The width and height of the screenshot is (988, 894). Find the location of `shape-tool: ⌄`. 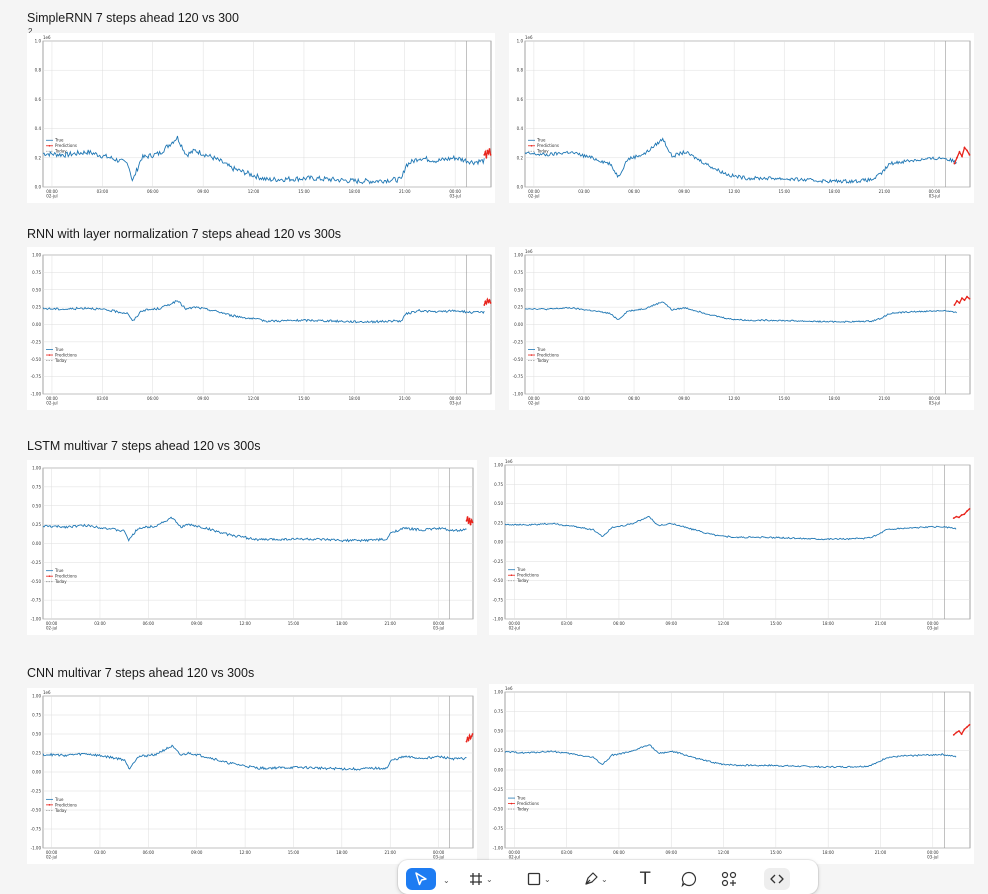

shape-tool: ⌄ is located at coordinates (538, 879).